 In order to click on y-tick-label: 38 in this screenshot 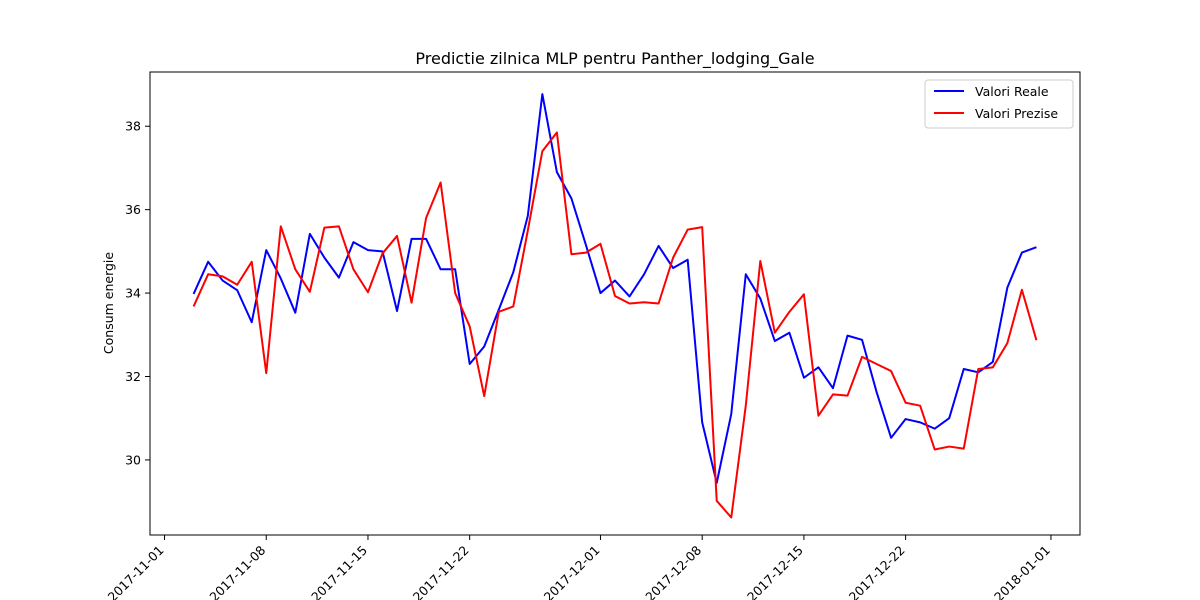, I will do `click(133, 126)`.